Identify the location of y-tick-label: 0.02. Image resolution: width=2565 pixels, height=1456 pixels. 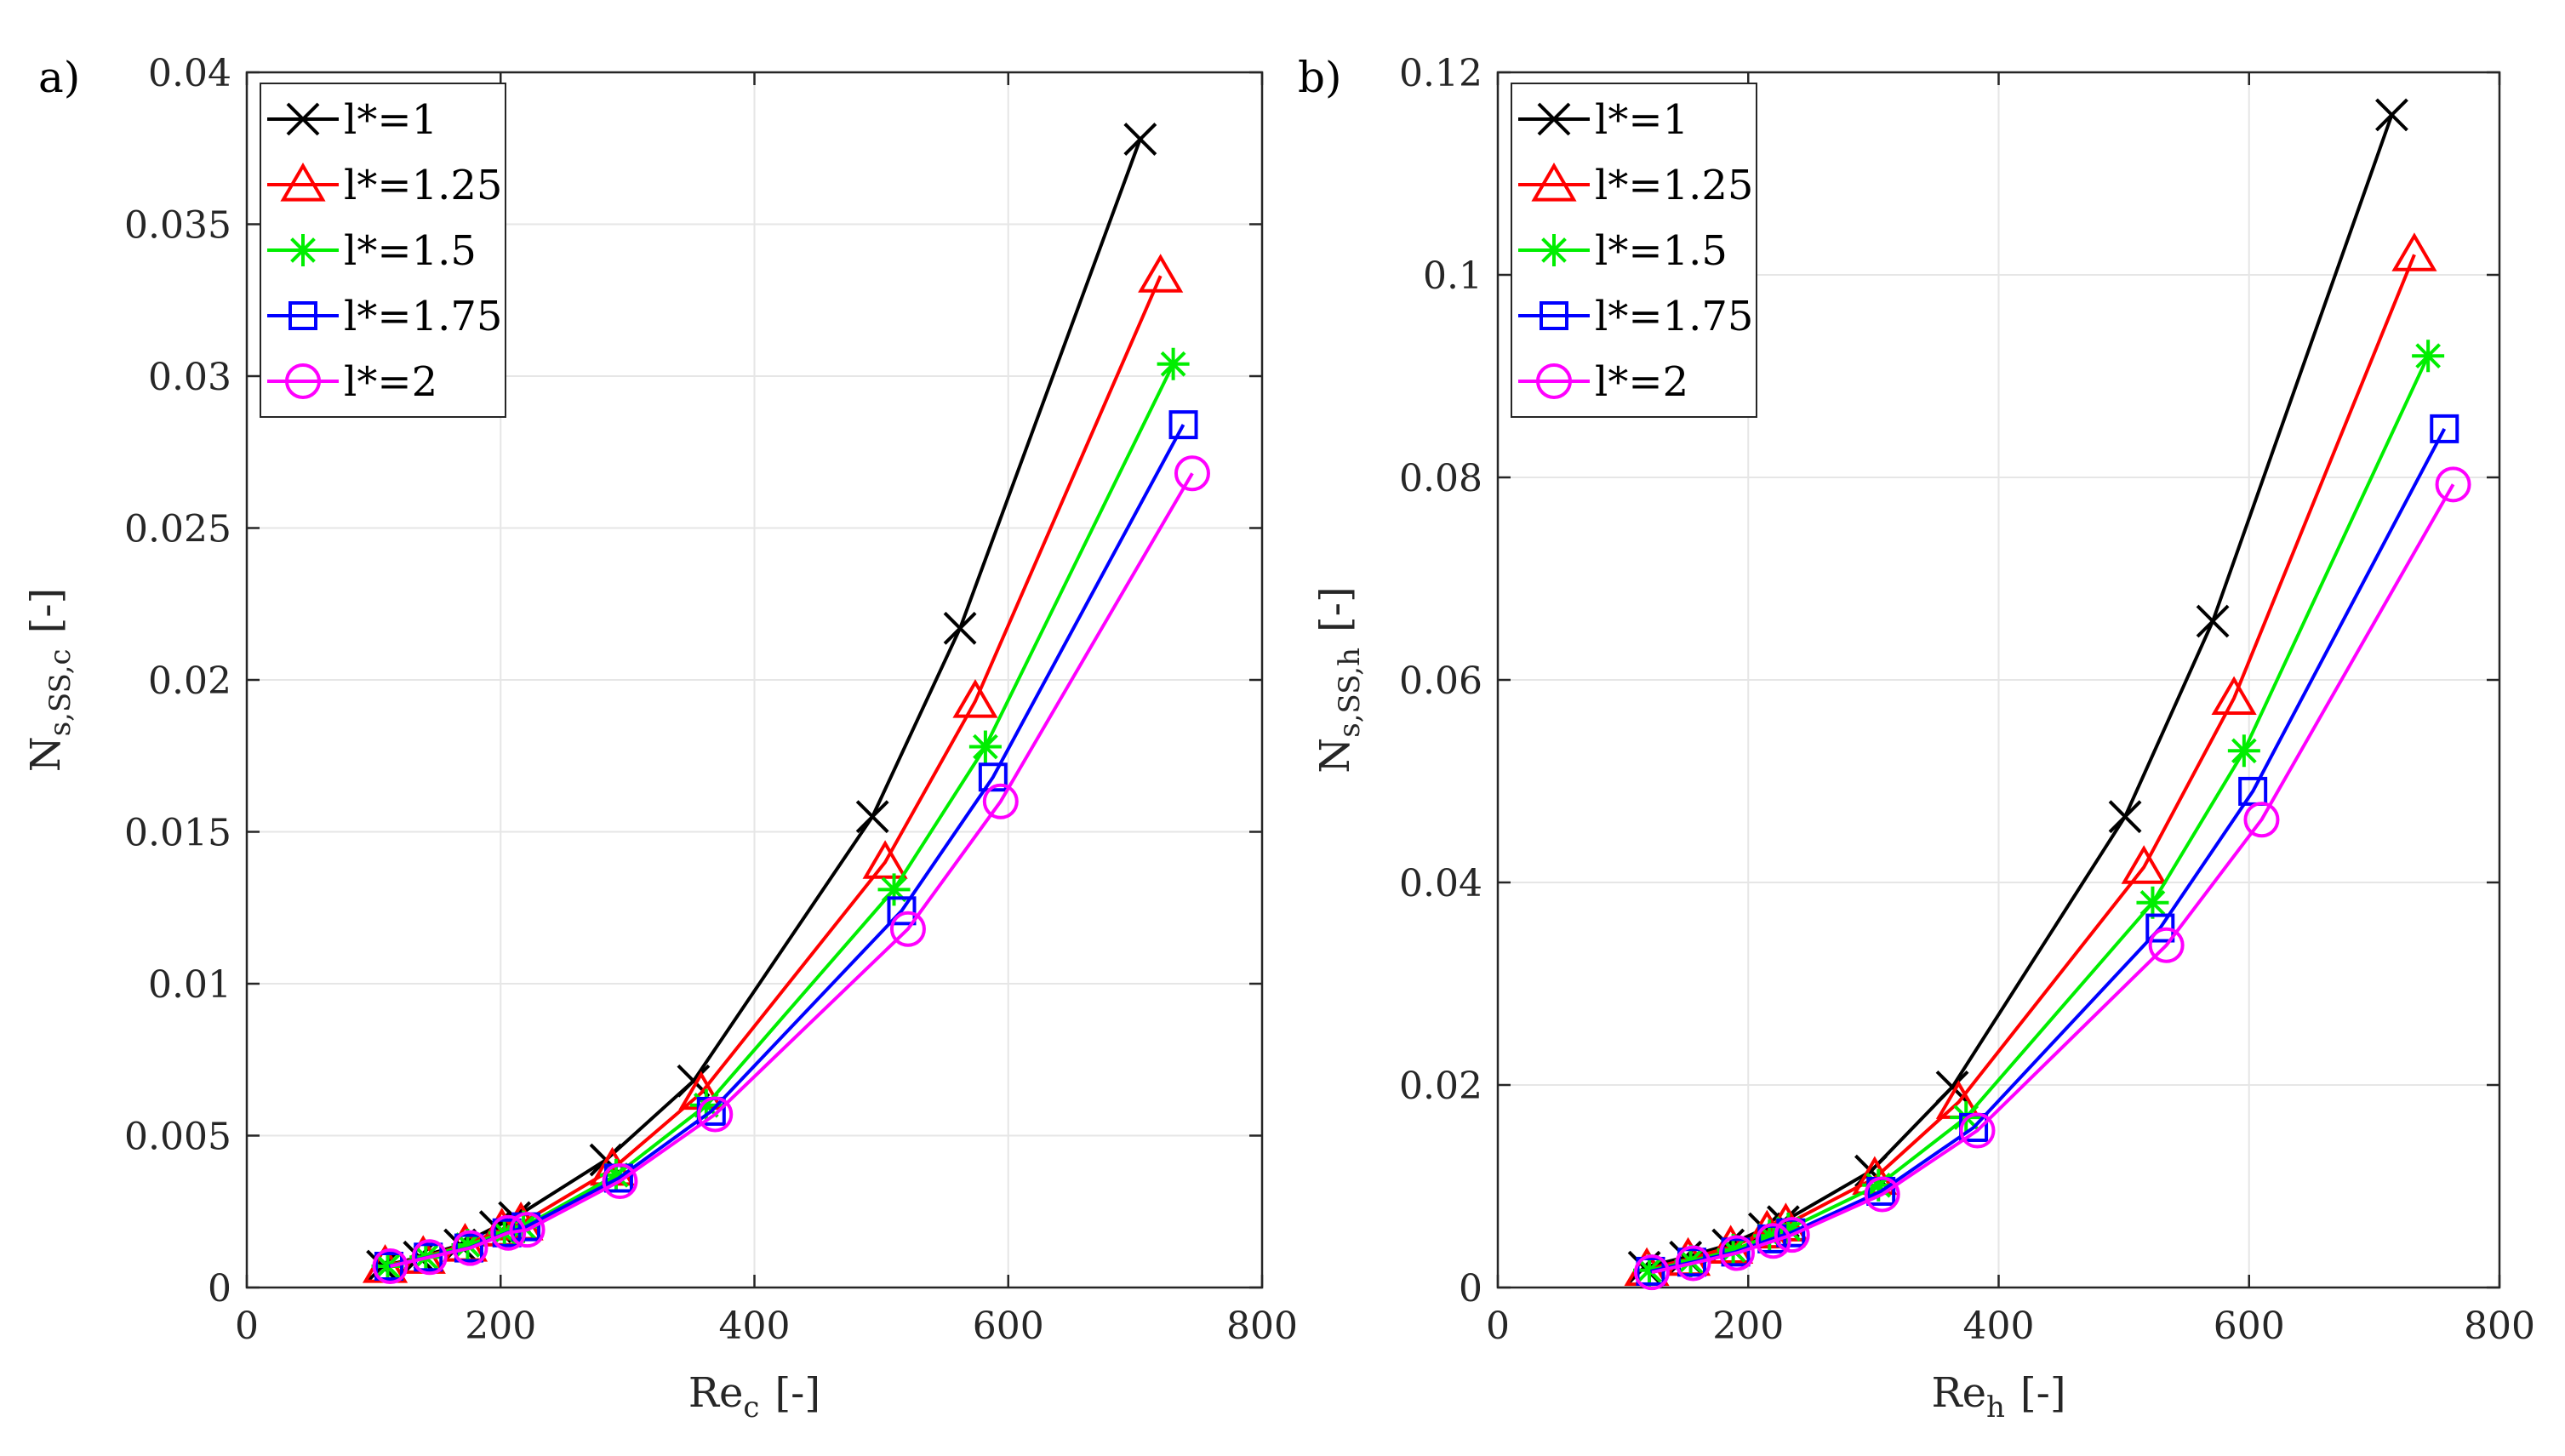
(189, 681).